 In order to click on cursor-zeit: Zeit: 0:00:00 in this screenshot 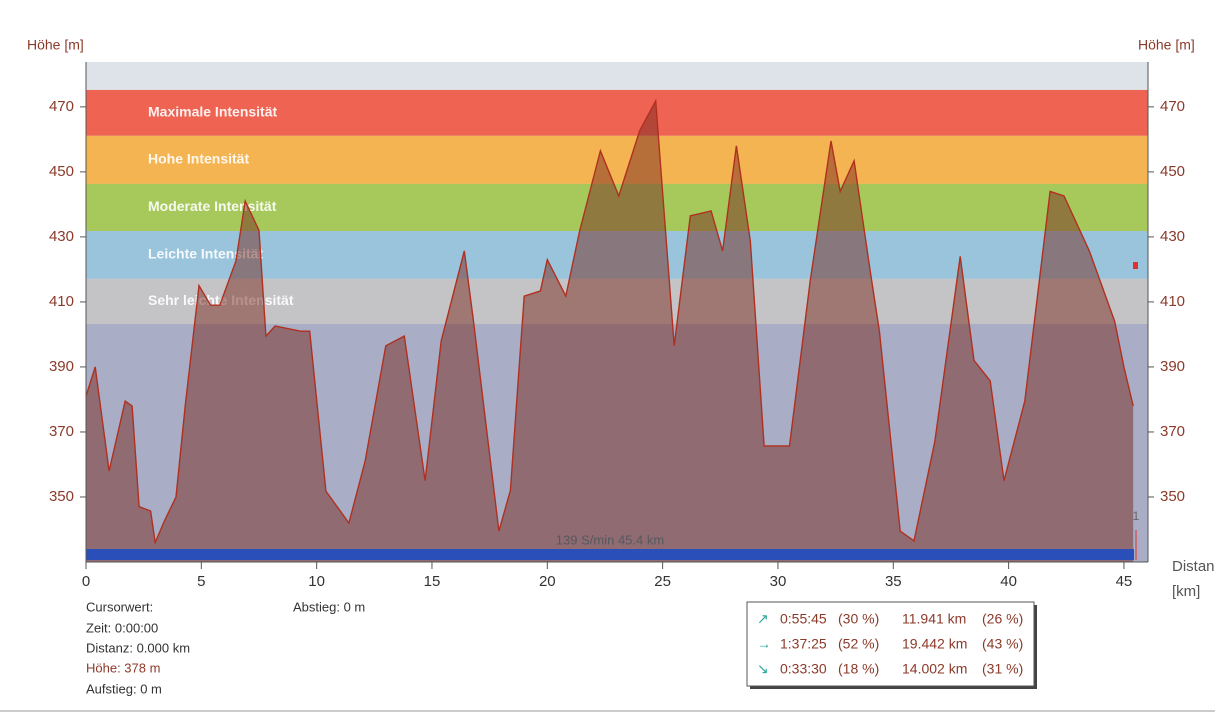, I will do `click(122, 627)`.